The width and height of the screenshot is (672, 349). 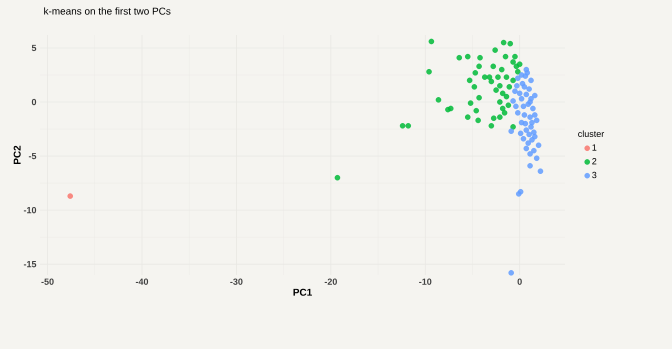 What do you see at coordinates (142, 281) in the screenshot?
I see `x-tick-label: -40` at bounding box center [142, 281].